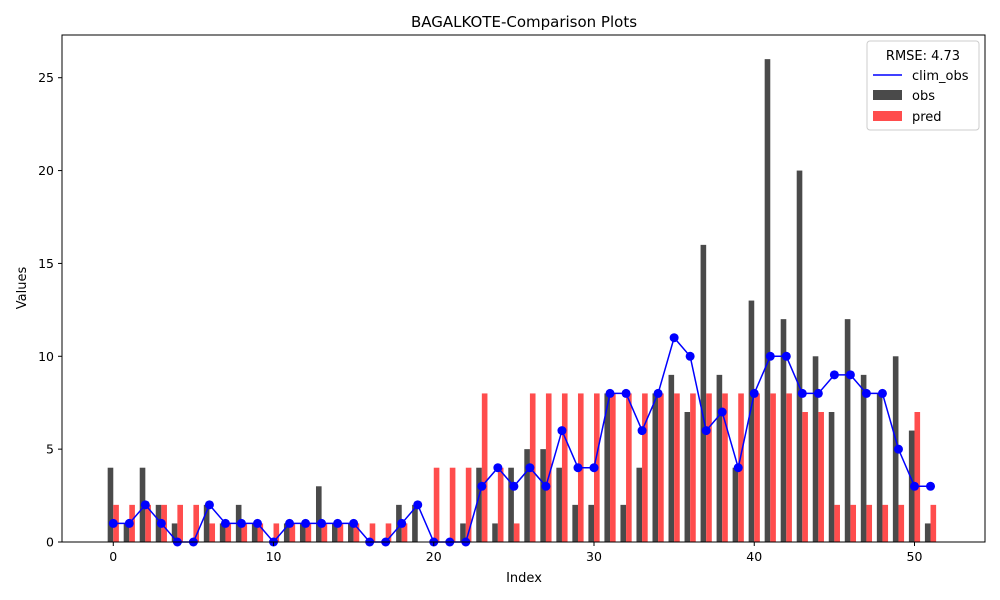 This screenshot has width=1000, height=600. Describe the element at coordinates (923, 56) in the screenshot. I see `legend-title: RMSE: 4.73` at that location.